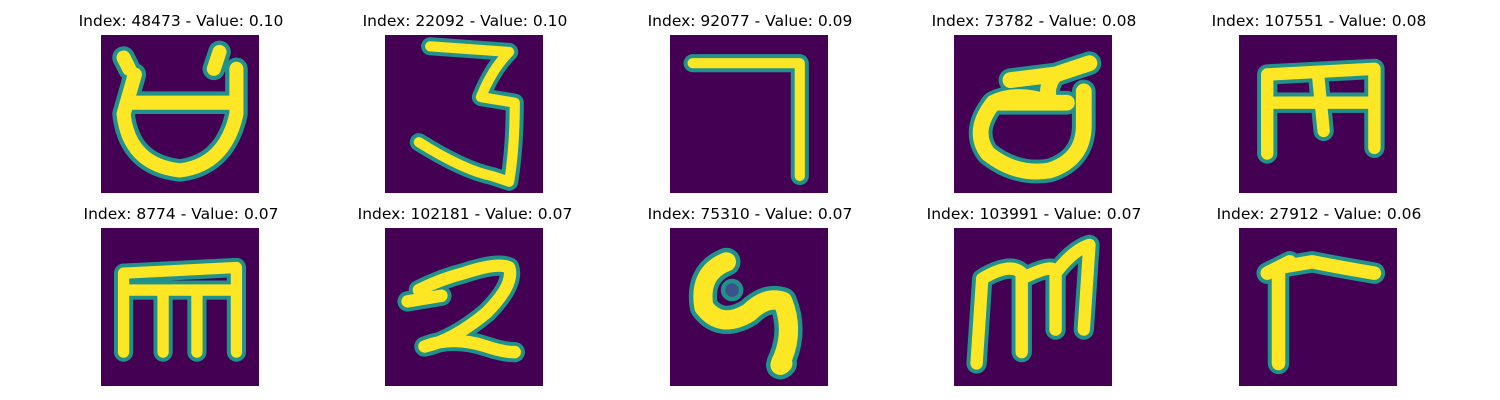  I want to click on panel-title: Index: 22092 - Value: 0.10, so click(465, 21).